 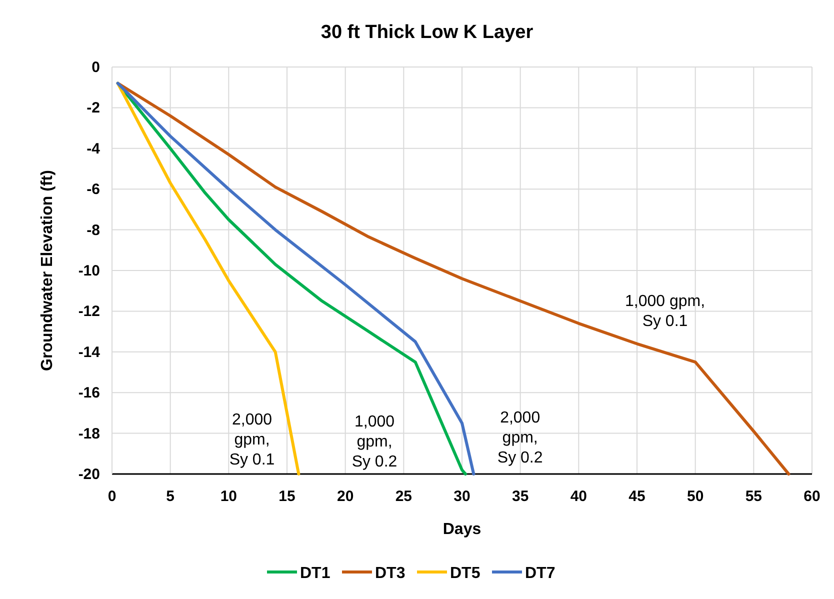 I want to click on y-tick-label: -4, so click(x=93, y=149).